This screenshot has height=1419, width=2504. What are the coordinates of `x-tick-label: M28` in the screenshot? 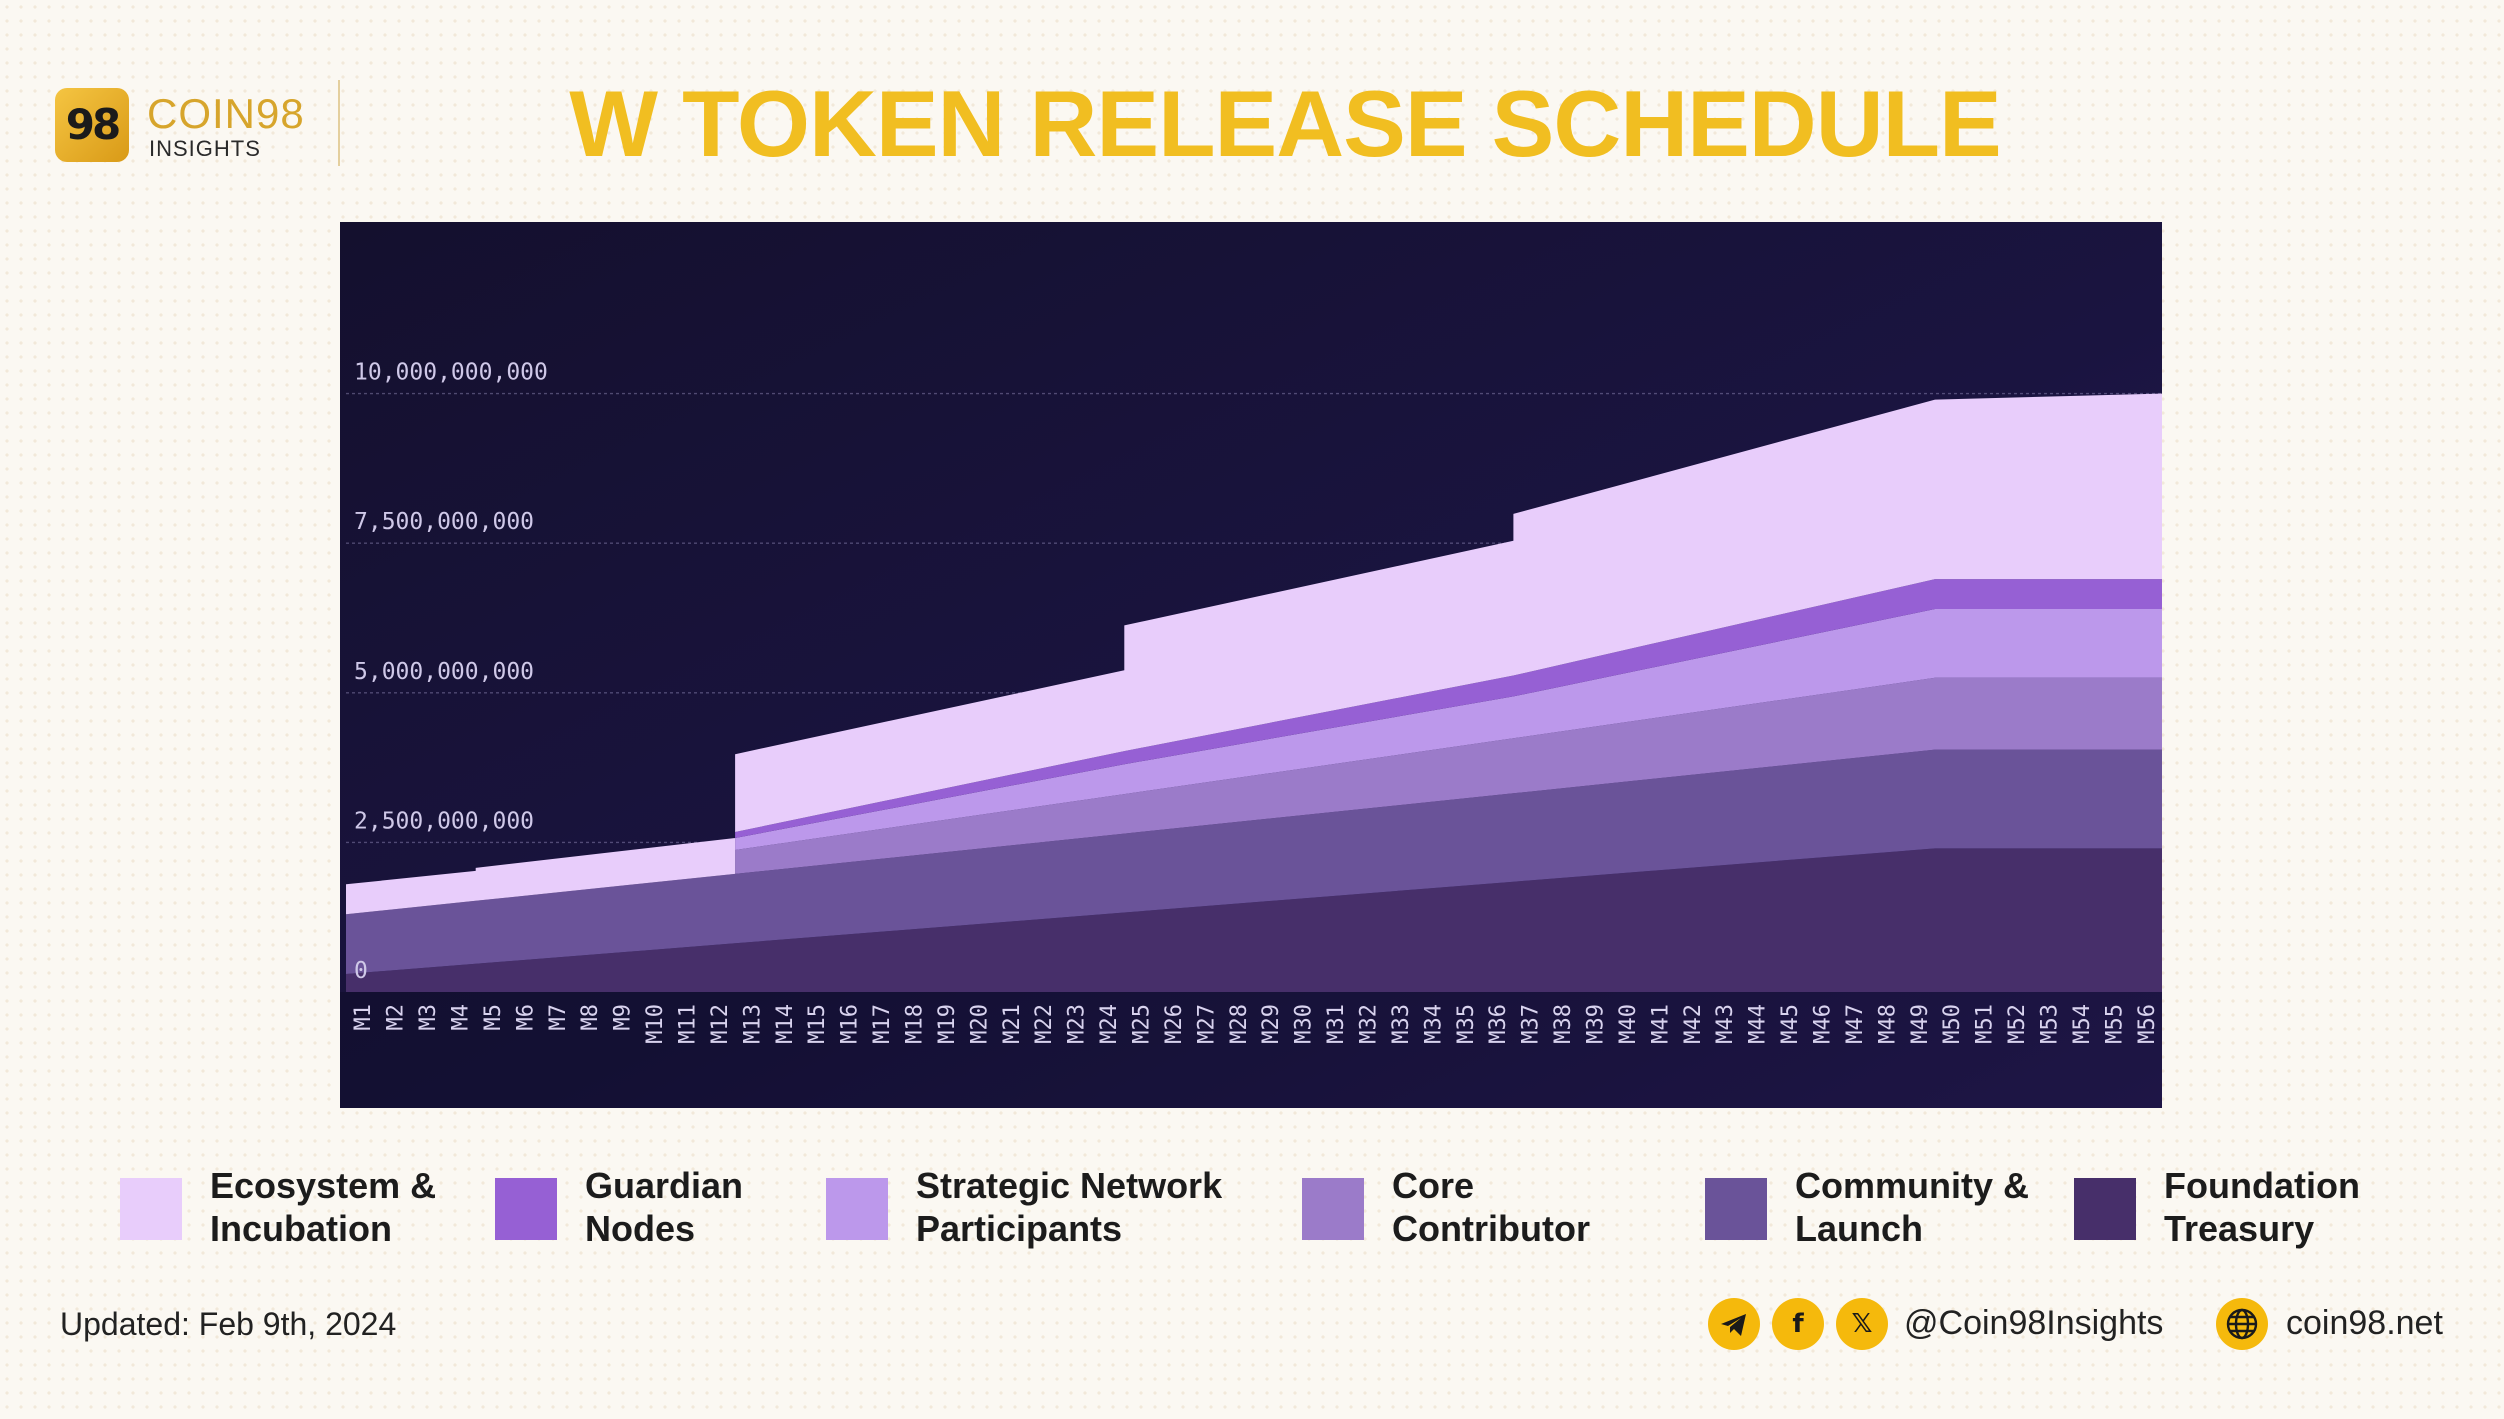 It's located at (1239, 1024).